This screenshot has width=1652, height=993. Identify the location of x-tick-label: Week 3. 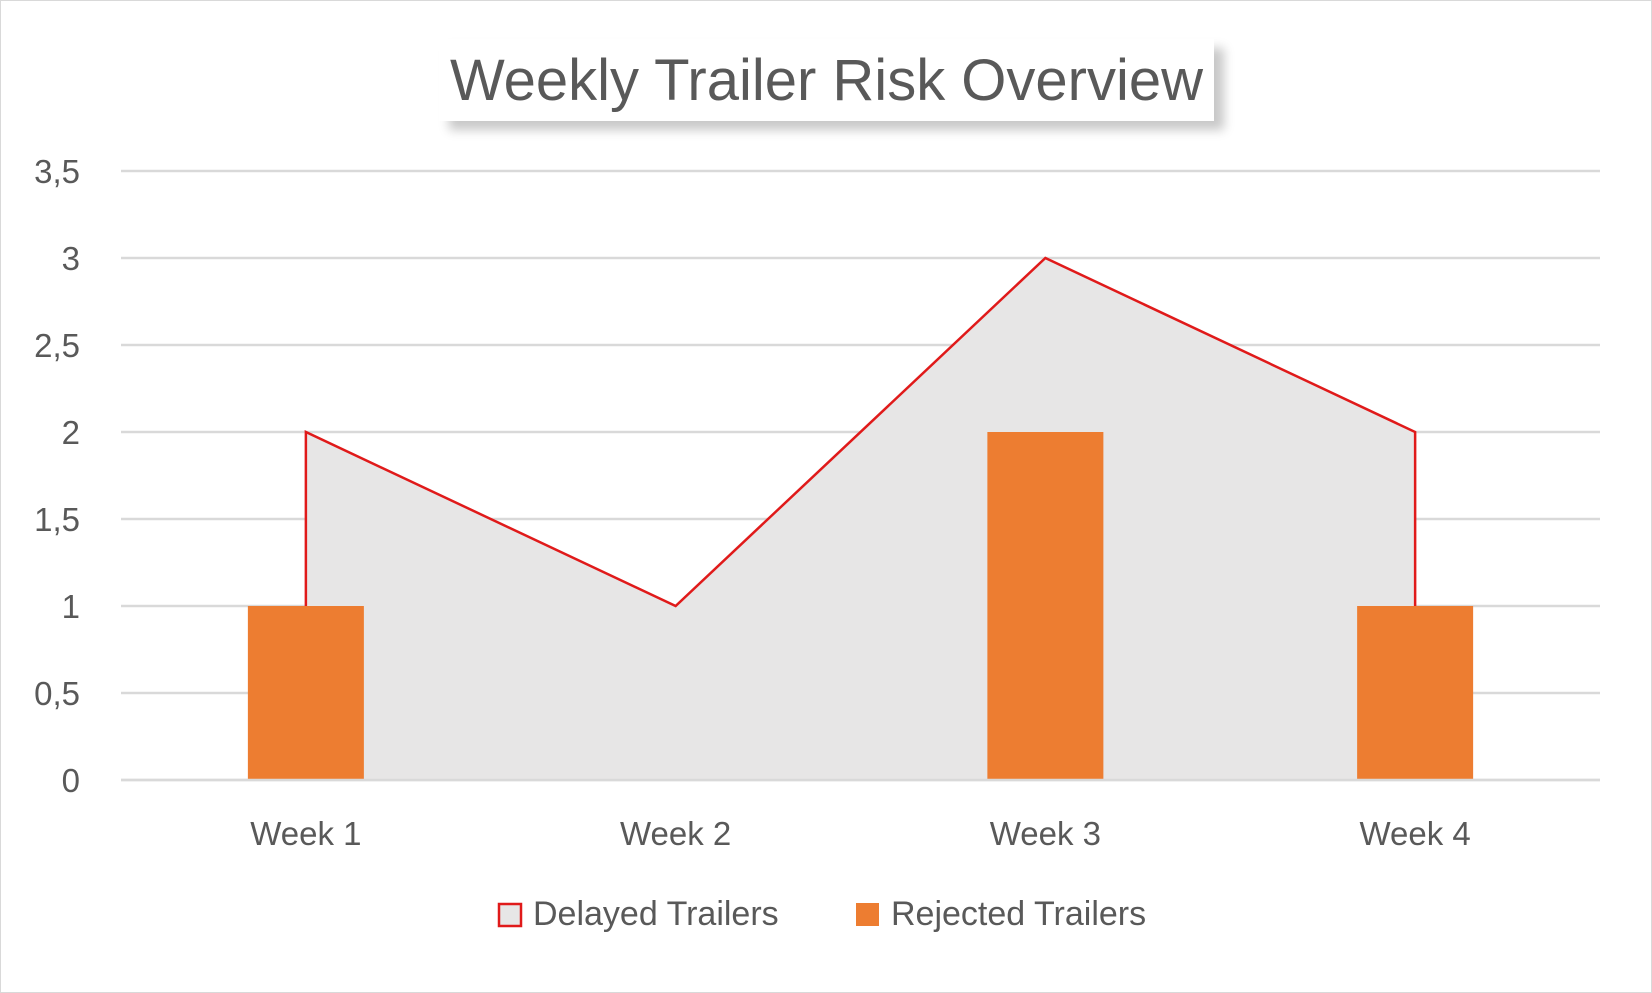
(1045, 833).